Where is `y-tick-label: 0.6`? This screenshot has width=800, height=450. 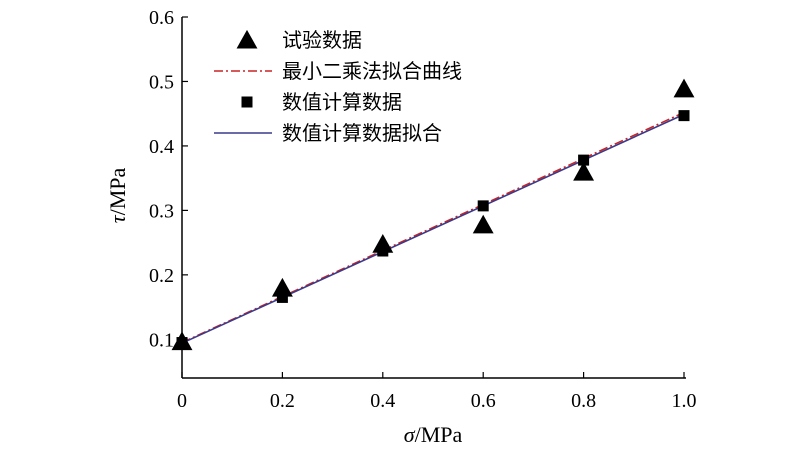 y-tick-label: 0.6 is located at coordinates (161, 18).